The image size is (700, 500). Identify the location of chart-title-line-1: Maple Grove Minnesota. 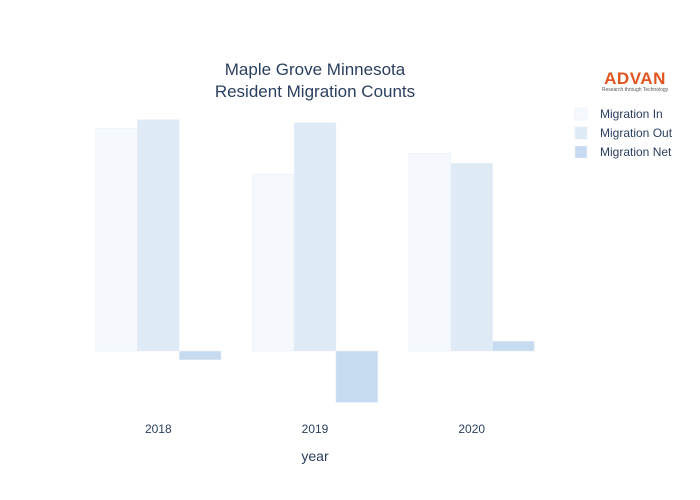
(315, 69).